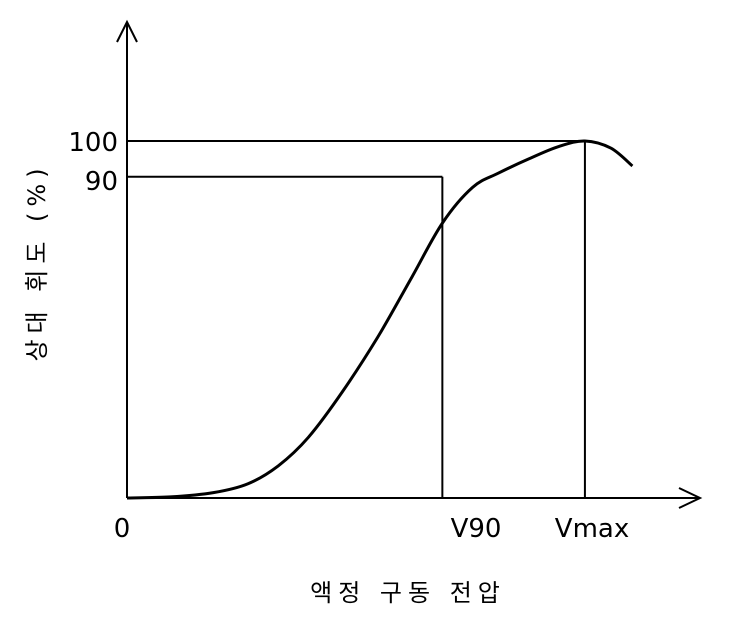 The image size is (729, 622). I want to click on x-tick-label-vmax: Vmax, so click(592, 529).